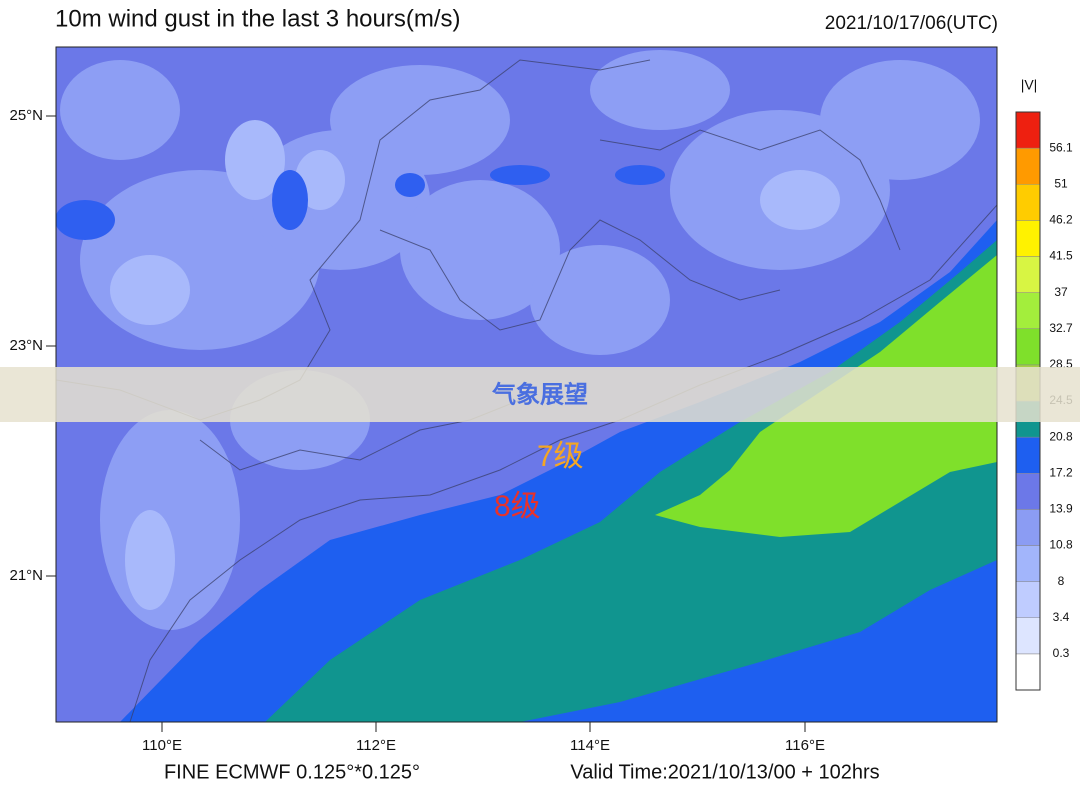 The image size is (1080, 795). Describe the element at coordinates (580, 275) in the screenshot. I see `county-border` at that location.